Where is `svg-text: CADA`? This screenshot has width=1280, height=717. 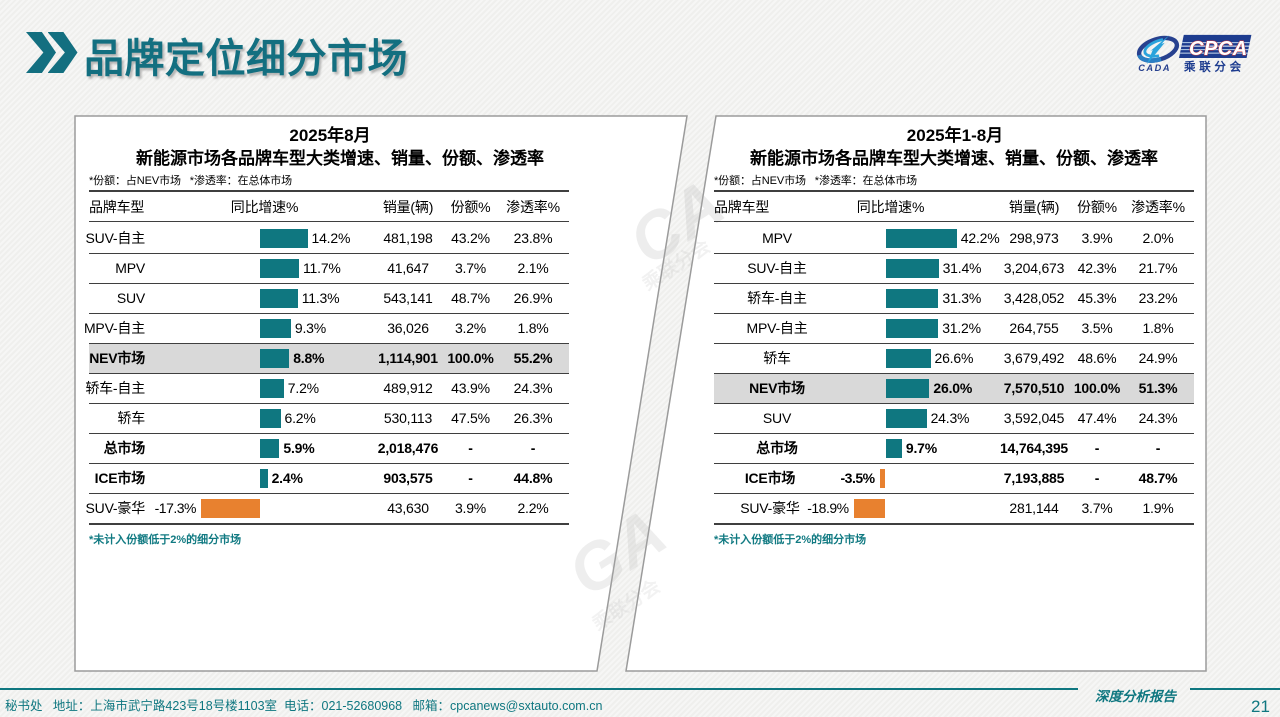
svg-text: CADA is located at coordinates (1154, 68).